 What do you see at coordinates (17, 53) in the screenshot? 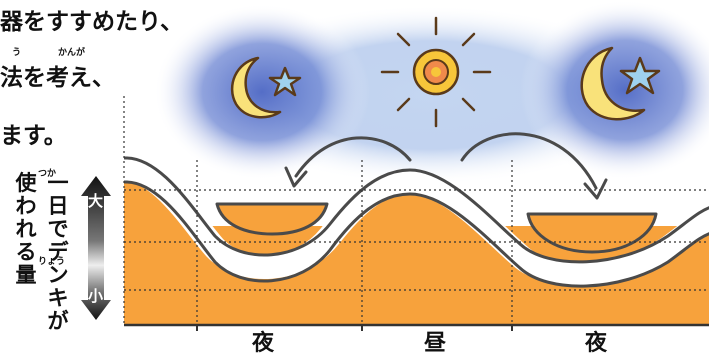
I see `ruby-u: う` at bounding box center [17, 53].